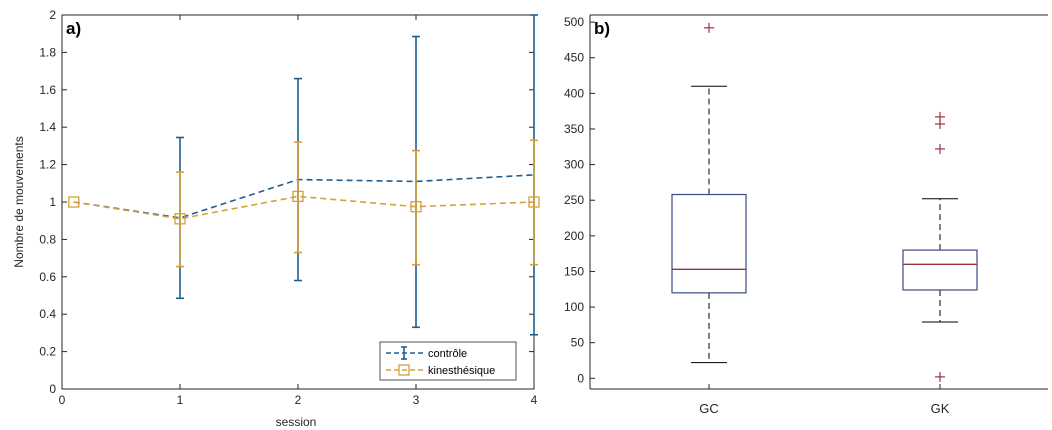  I want to click on x-tick-label: GK, so click(940, 408).